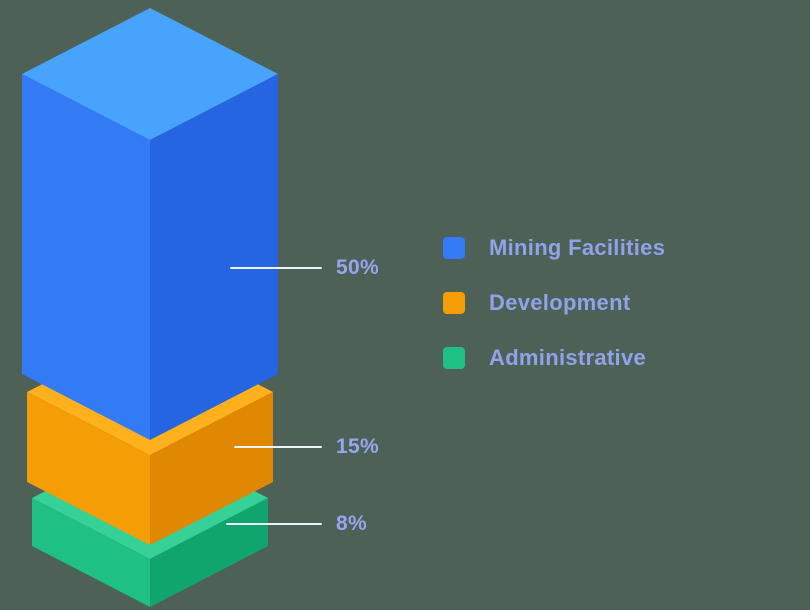 This screenshot has width=810, height=610. Describe the element at coordinates (211, 468) in the screenshot. I see `bar-development-right-face` at that location.